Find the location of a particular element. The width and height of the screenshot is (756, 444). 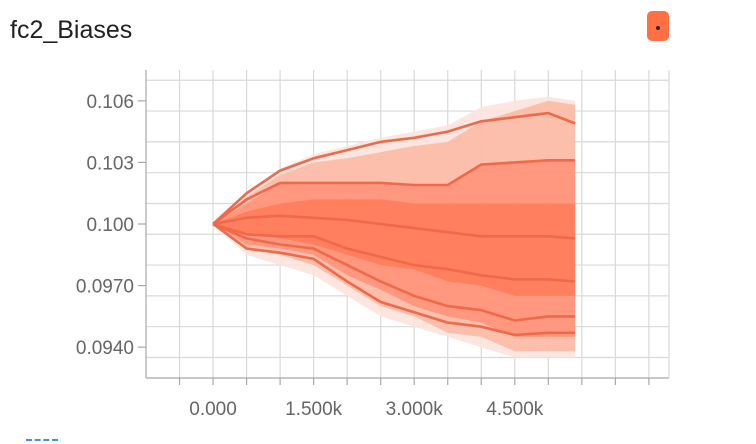

x-tick-label: 3.000k is located at coordinates (415, 409).